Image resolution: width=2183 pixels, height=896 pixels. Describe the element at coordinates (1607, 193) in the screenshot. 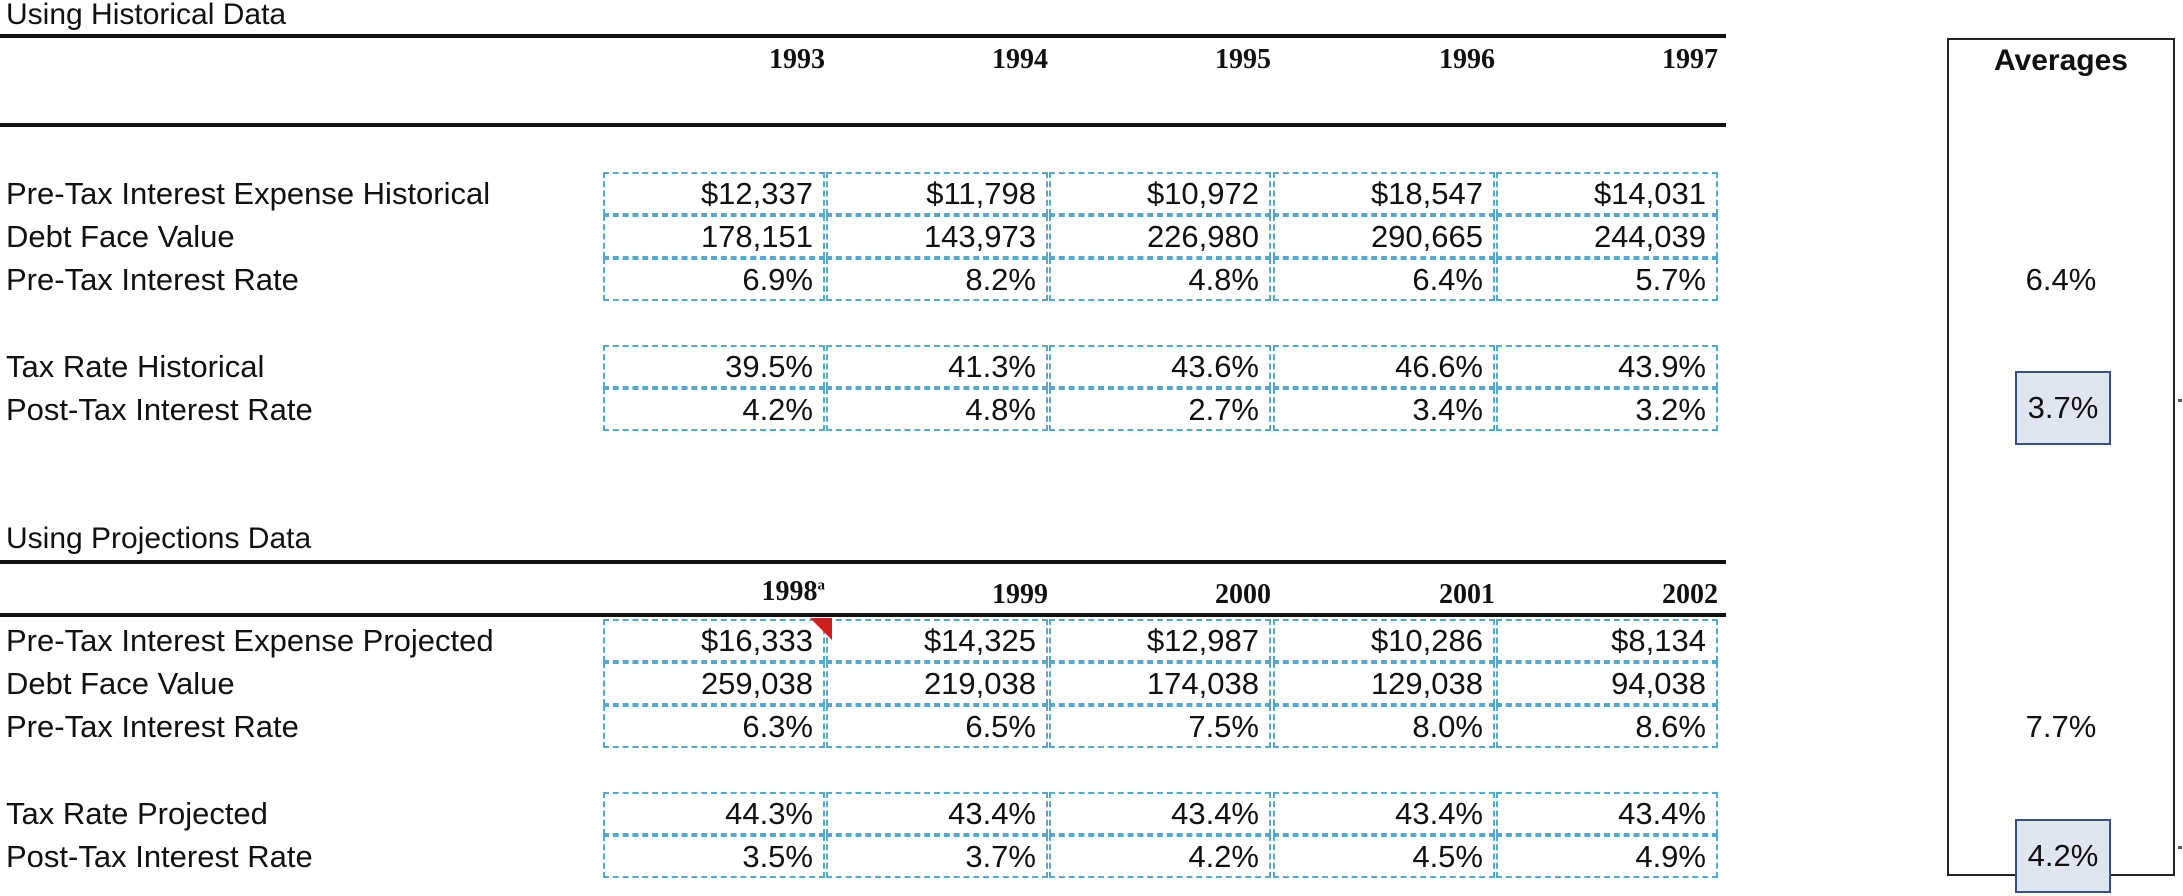

I see `table-cell: $14,031` at that location.